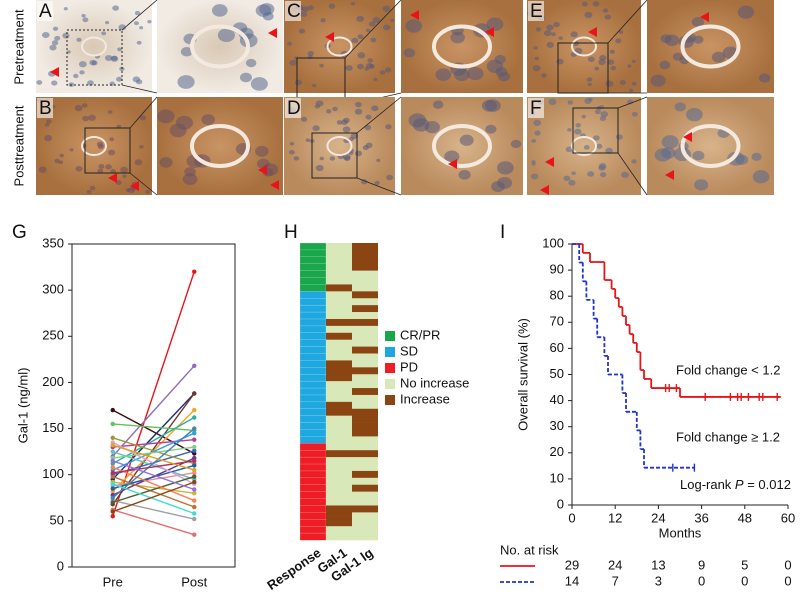 This screenshot has height=593, width=800. I want to click on annotation-text: Log-rank, so click(707, 484).